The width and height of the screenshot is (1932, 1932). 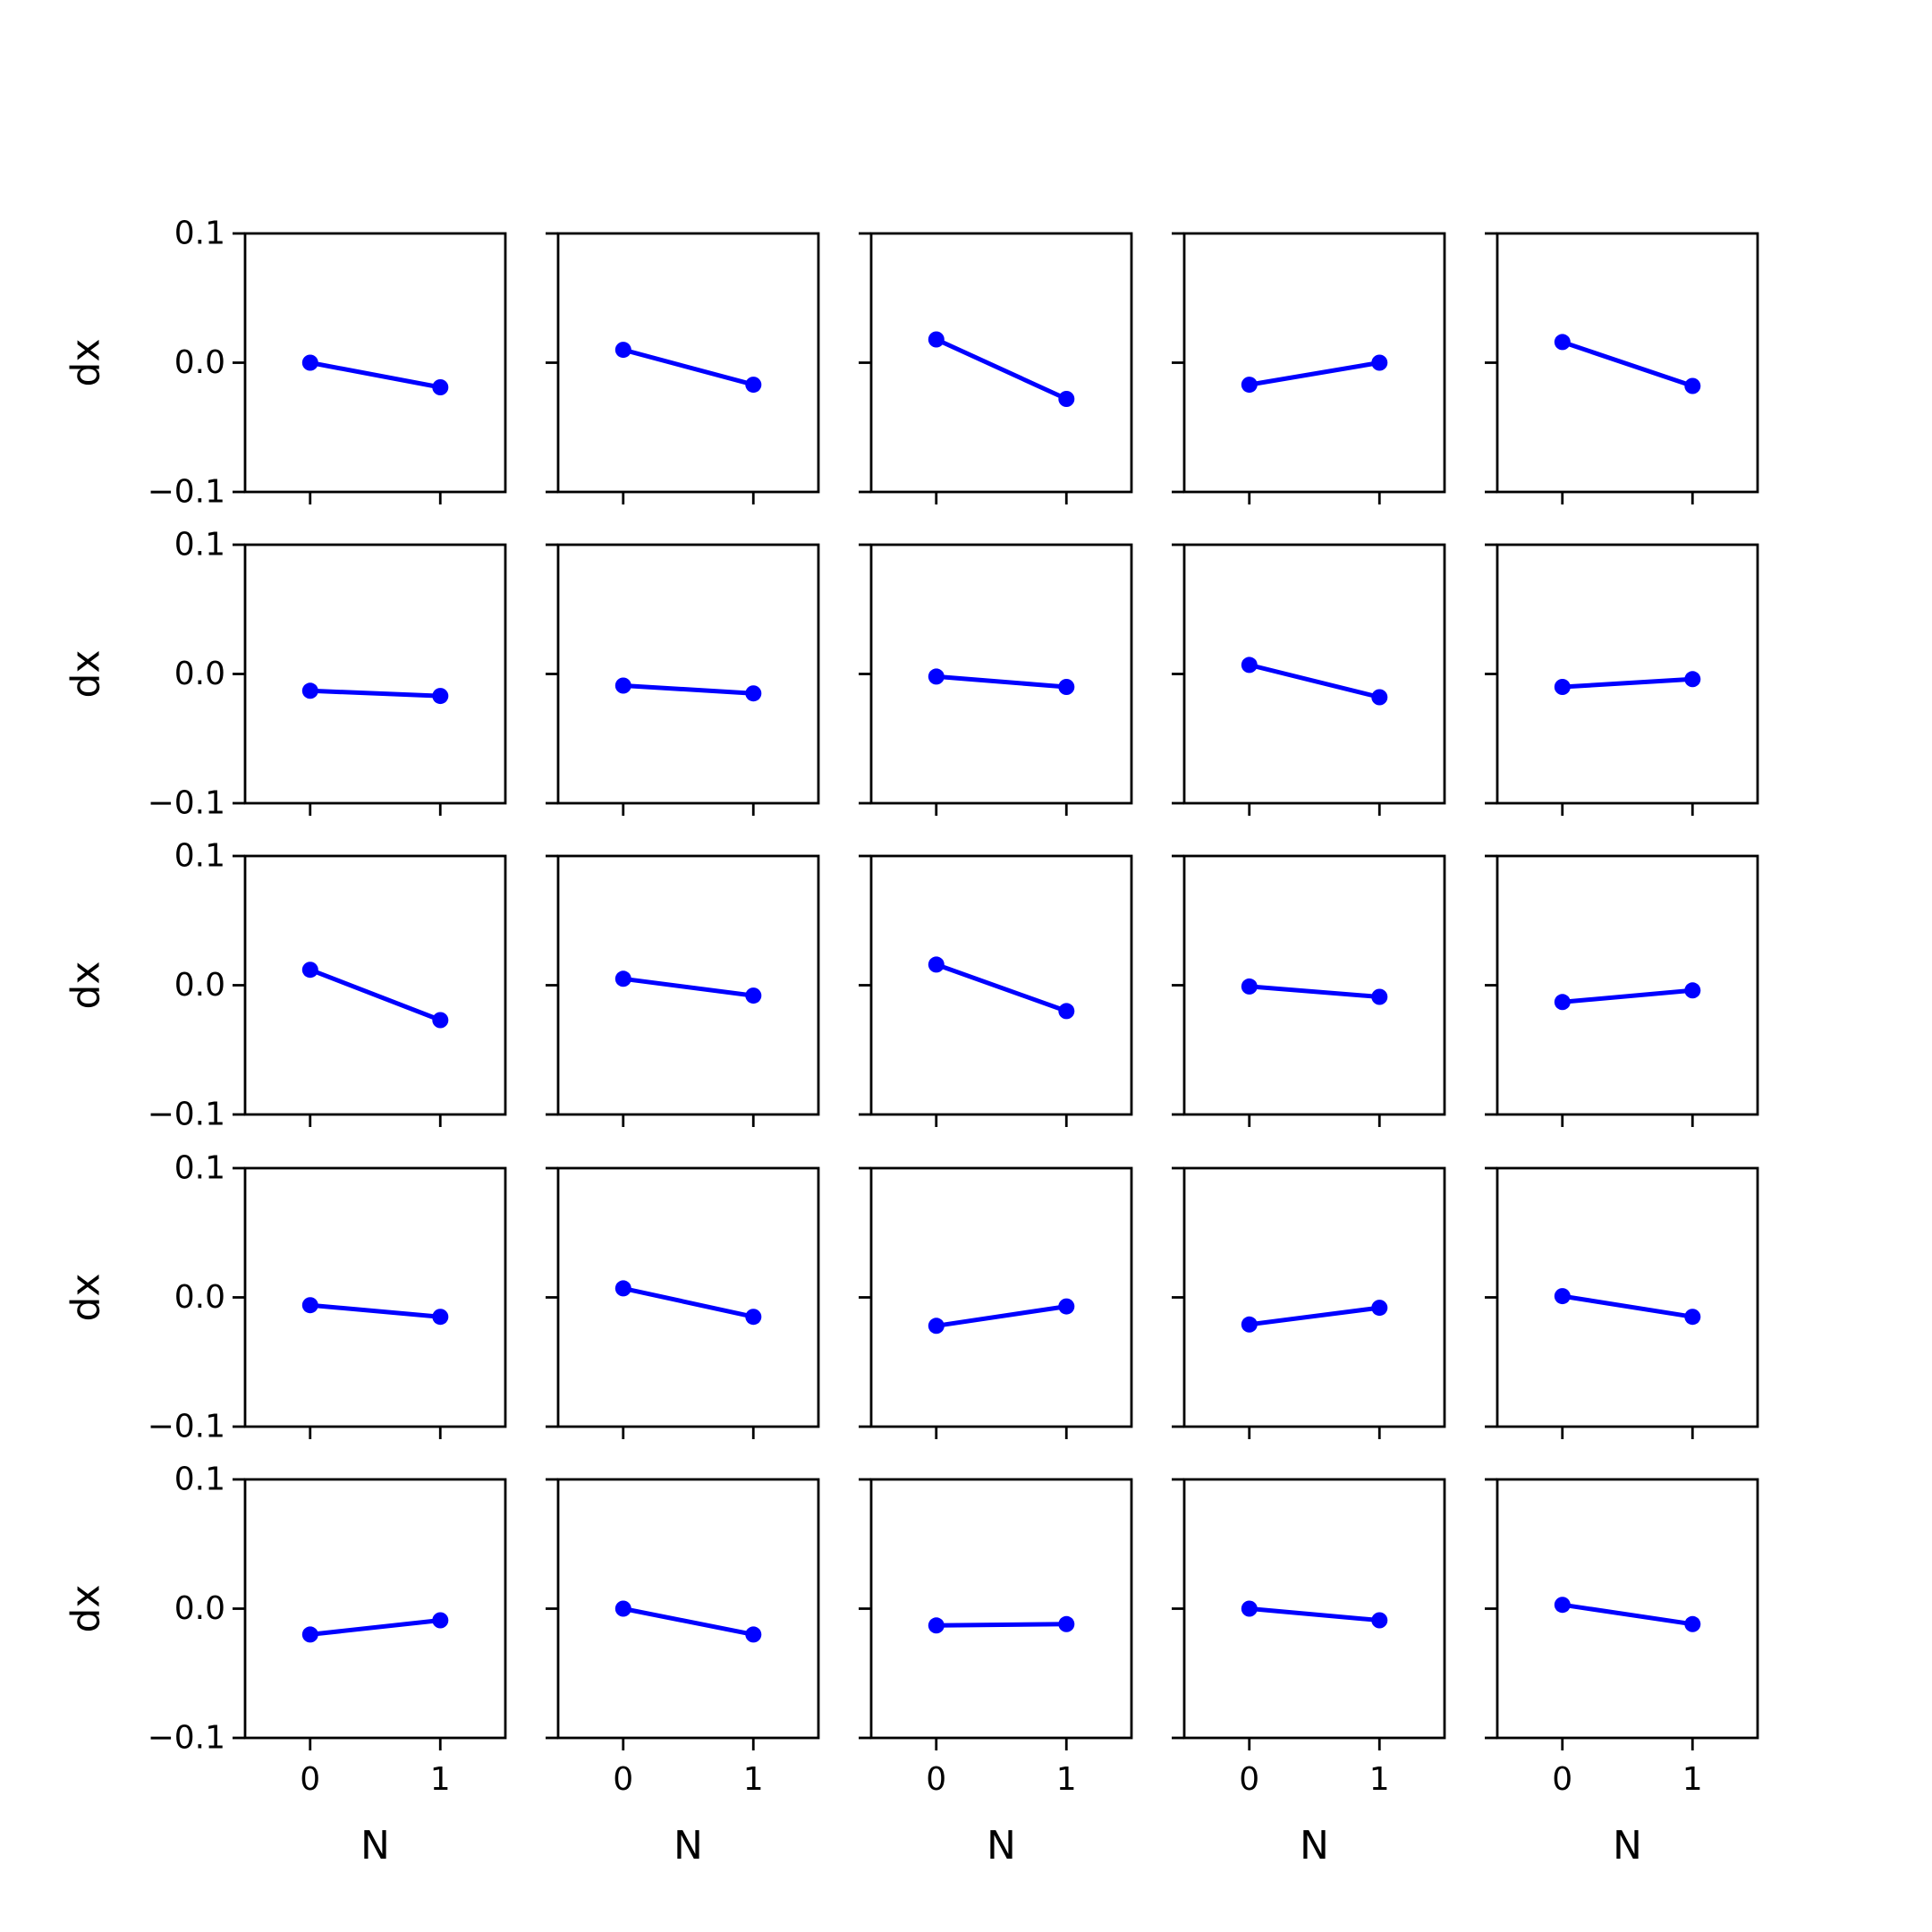 I want to click on panel-r3-c4, so click(x=1309, y=990).